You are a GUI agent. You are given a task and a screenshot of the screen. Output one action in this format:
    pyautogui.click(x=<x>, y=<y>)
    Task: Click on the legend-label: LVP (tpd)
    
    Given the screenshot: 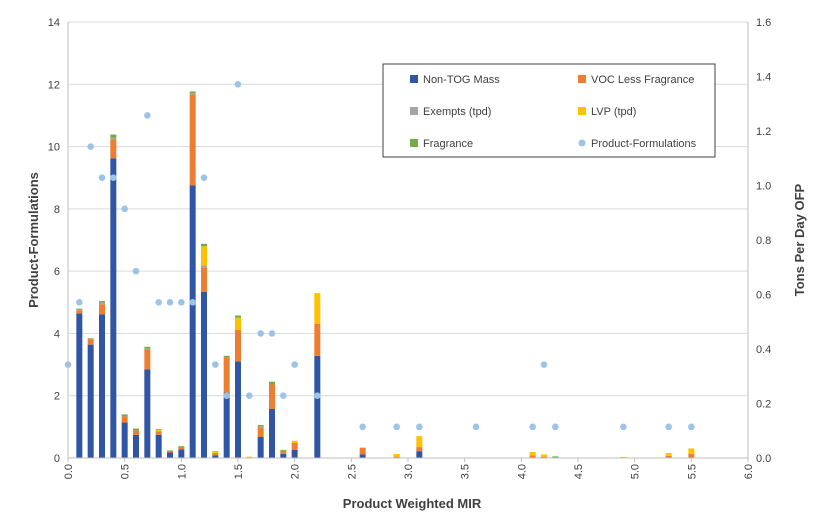 What is the action you would take?
    pyautogui.click(x=613, y=112)
    